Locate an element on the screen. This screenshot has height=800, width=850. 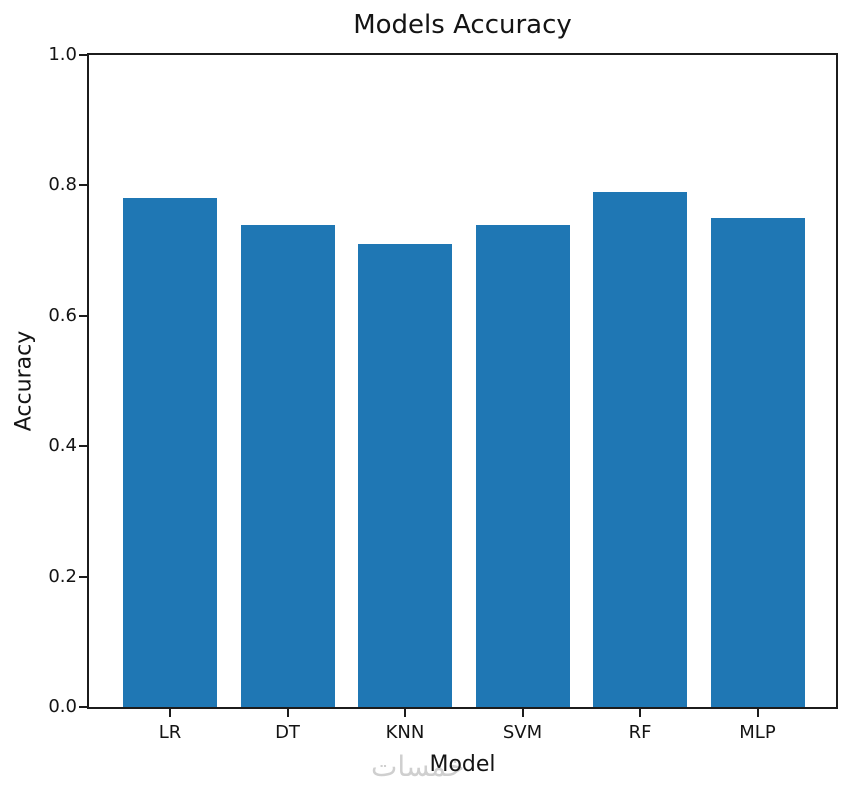
bar-lr is located at coordinates (170, 452).